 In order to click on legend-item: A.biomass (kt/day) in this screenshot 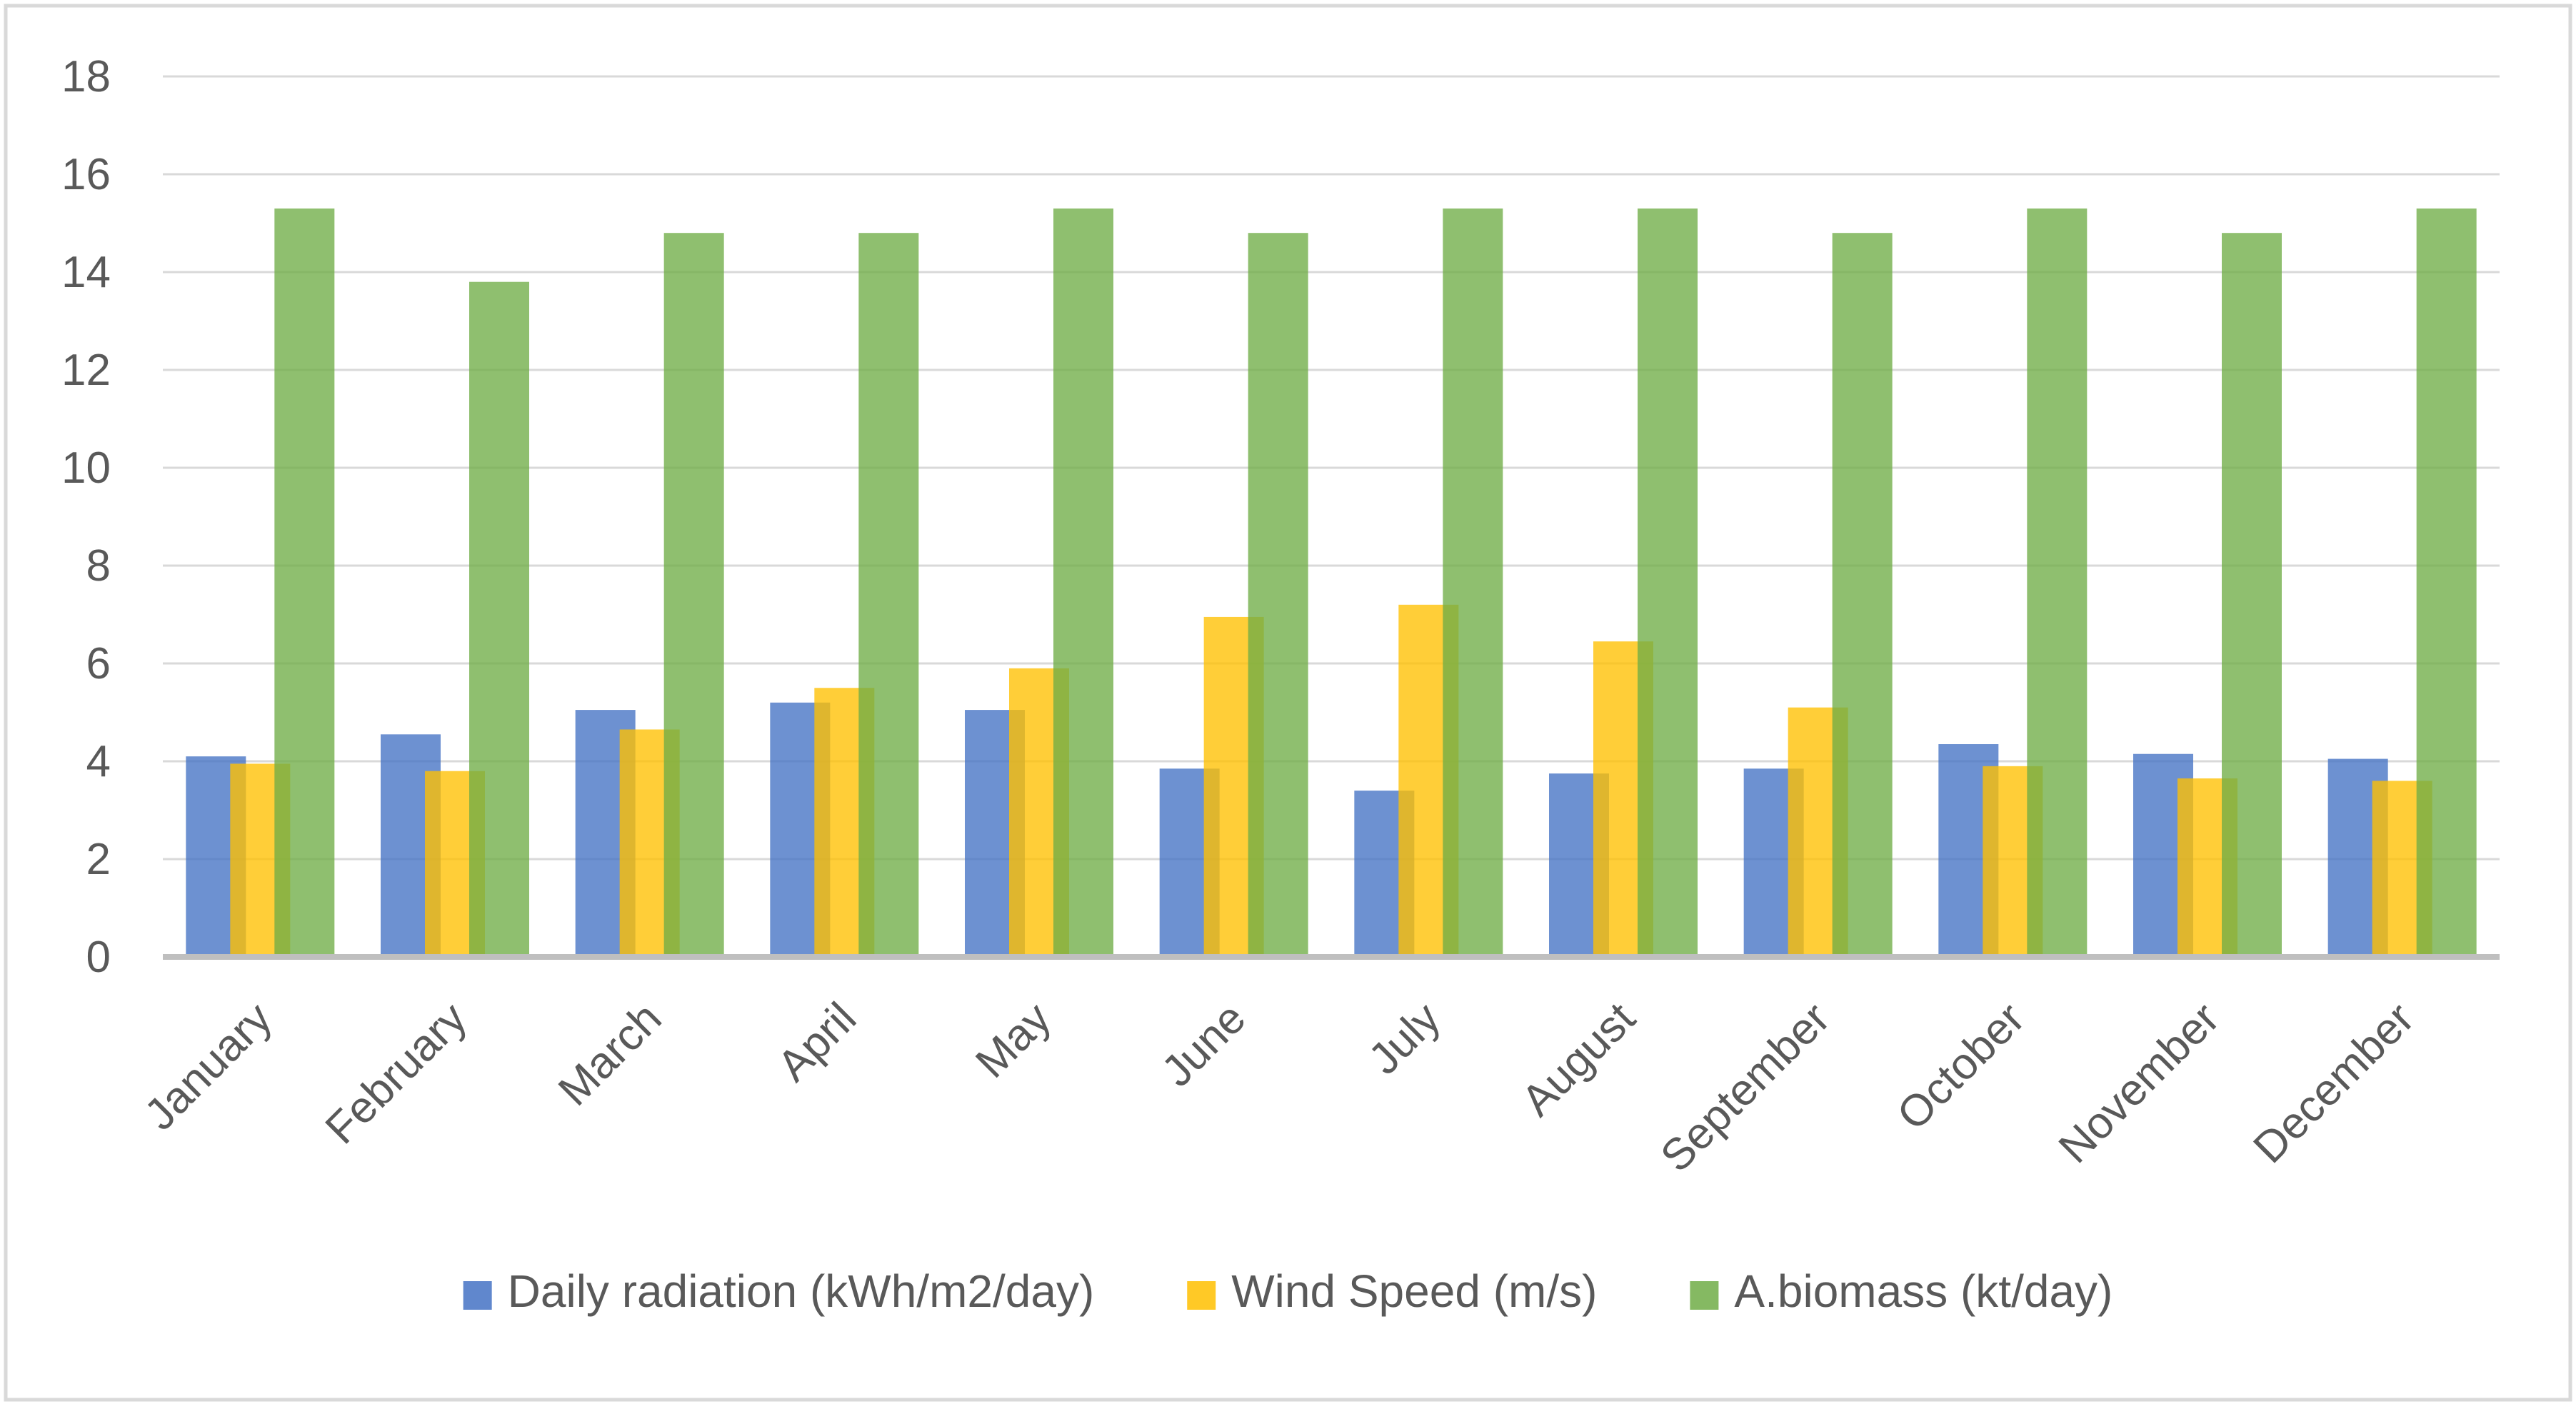, I will do `click(1901, 1291)`.